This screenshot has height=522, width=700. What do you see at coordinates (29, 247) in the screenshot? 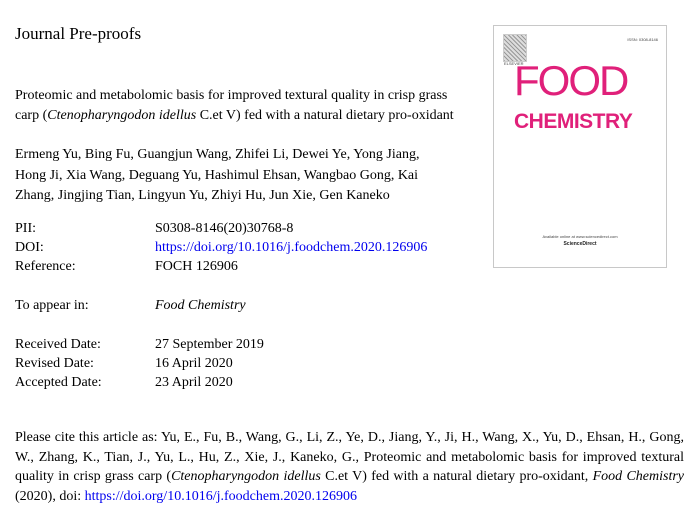
I see `doi-label: DOI:` at bounding box center [29, 247].